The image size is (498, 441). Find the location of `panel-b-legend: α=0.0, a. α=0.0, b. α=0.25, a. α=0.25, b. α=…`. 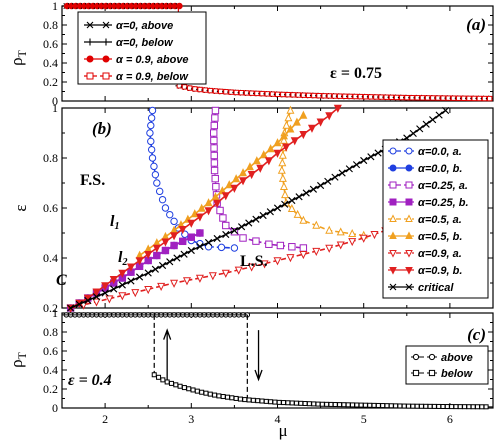

panel-b-legend: α=0.0, a. α=0.0, b. α=0.25, a. α=0.25, b. α=… is located at coordinates (435, 219).